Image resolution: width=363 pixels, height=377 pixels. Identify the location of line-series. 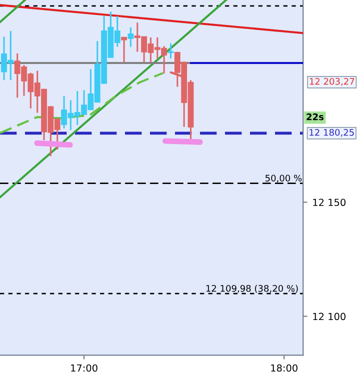
(82, 103).